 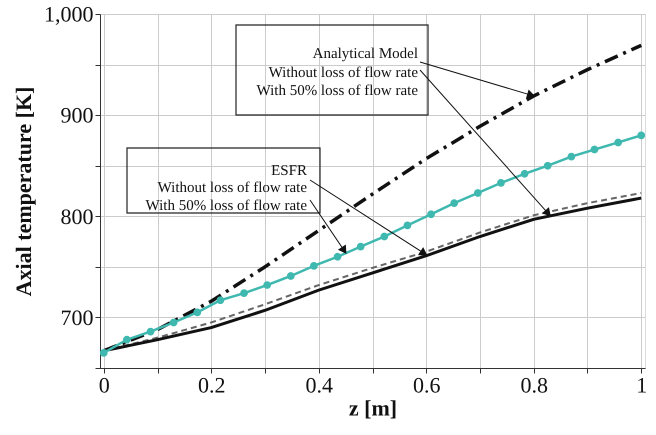 I want to click on x-tick-label: 0, so click(x=104, y=385).